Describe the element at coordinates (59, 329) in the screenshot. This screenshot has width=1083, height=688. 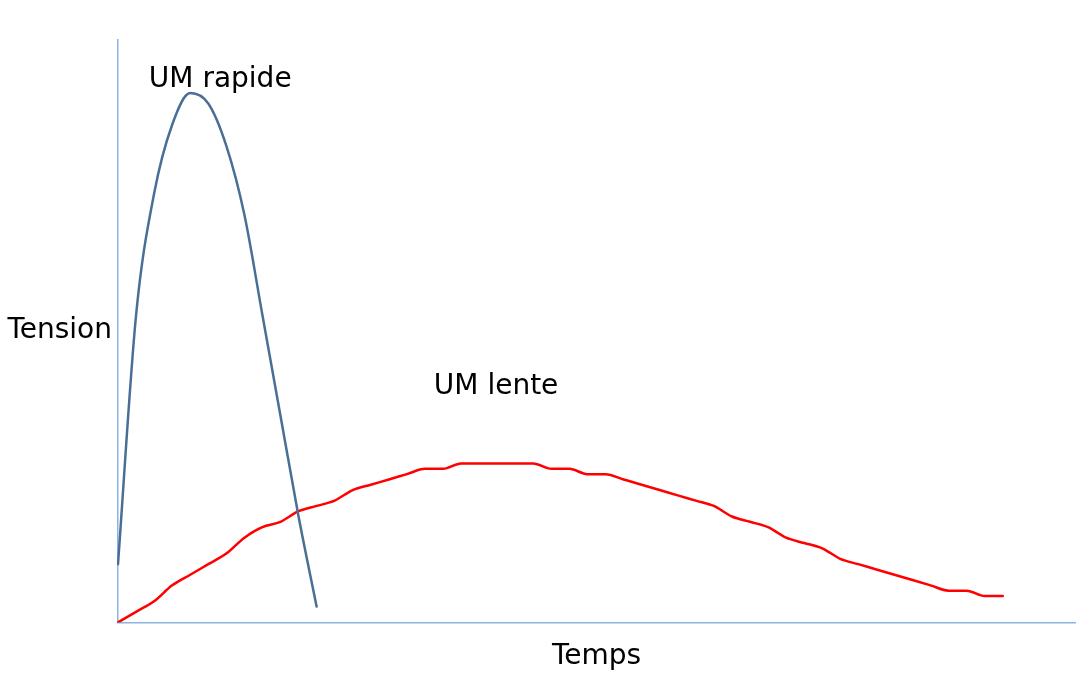
I see `y-axis-title: Tension` at that location.